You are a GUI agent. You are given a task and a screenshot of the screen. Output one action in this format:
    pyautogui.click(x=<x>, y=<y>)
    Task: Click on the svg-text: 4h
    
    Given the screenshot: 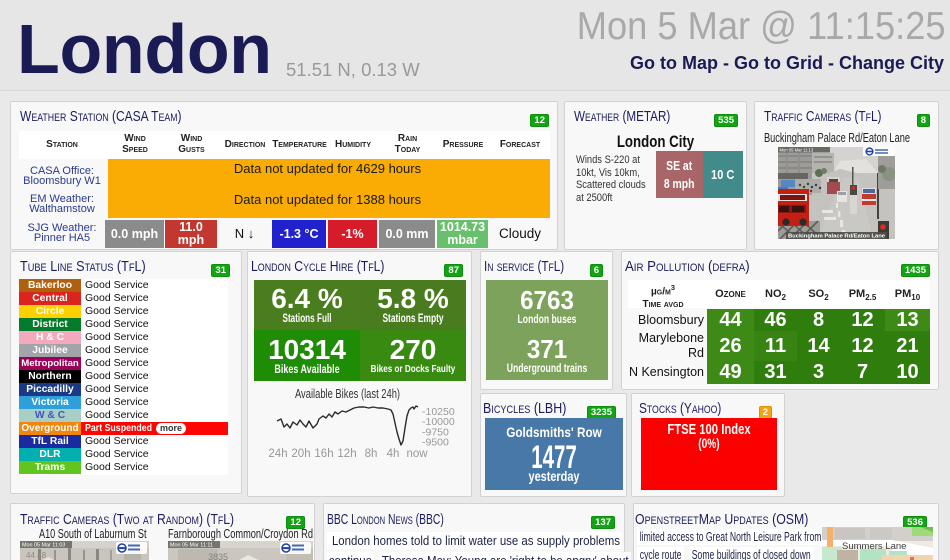 What is the action you would take?
    pyautogui.click(x=393, y=454)
    